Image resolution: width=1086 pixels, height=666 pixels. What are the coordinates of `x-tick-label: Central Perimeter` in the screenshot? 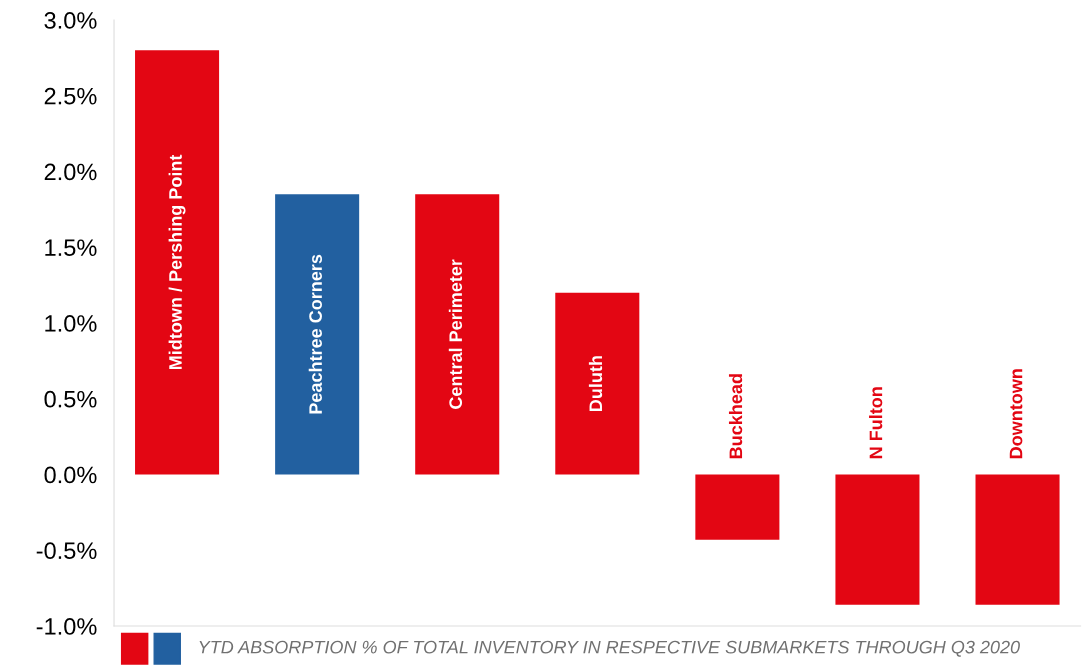 It's located at (455, 334).